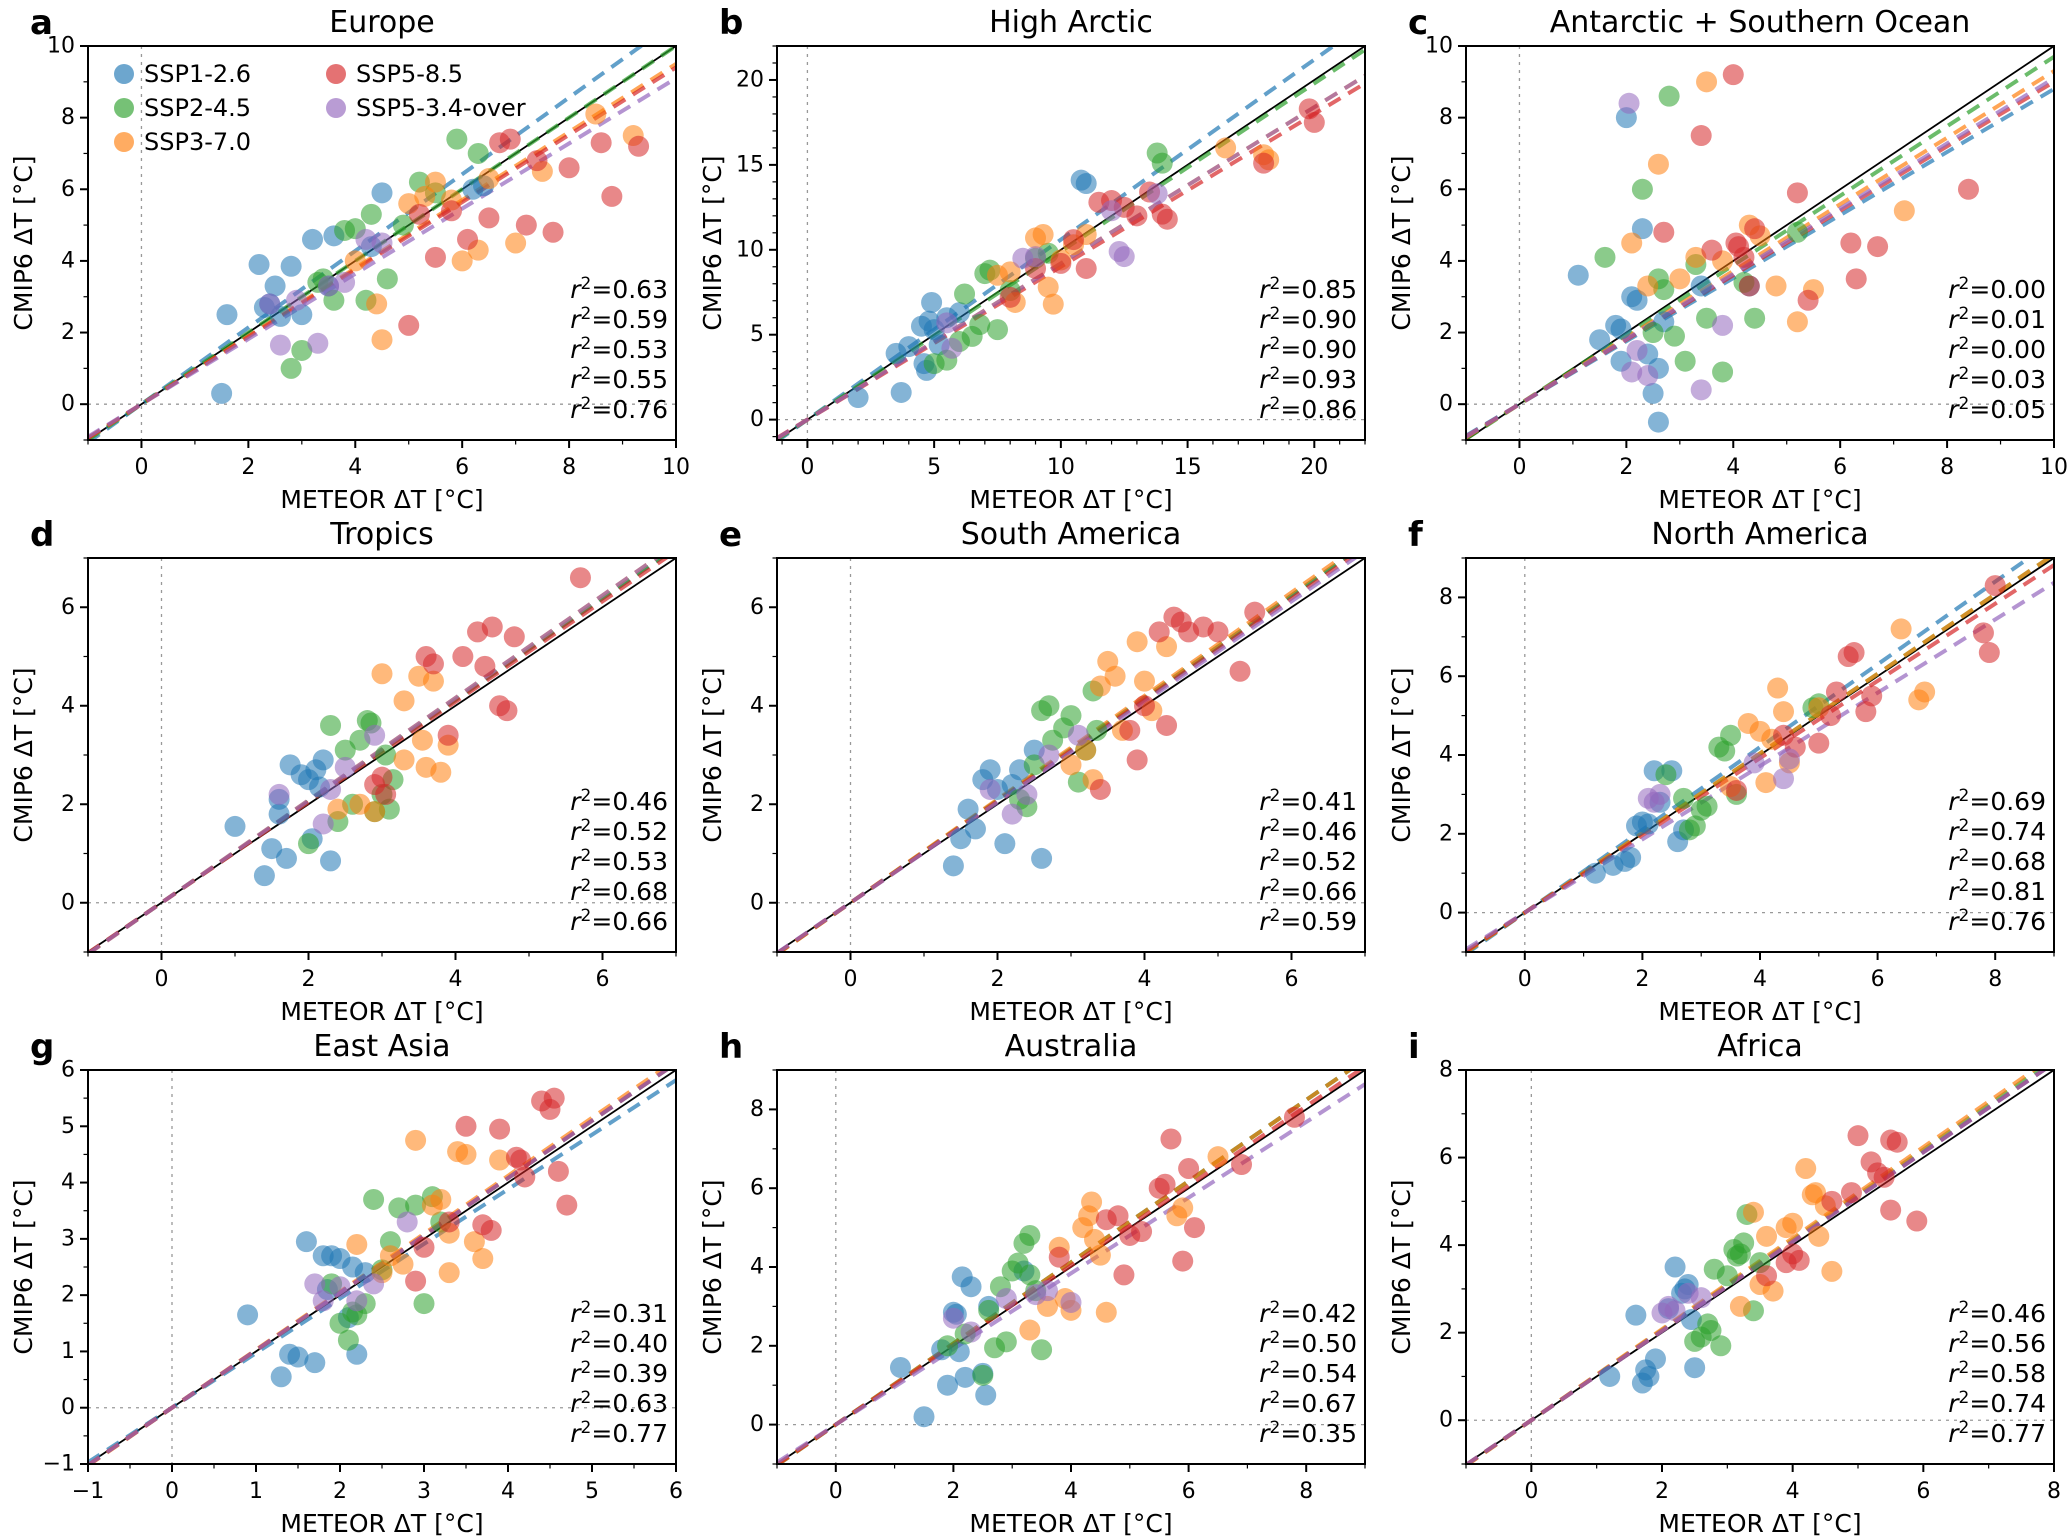 Image resolution: width=2067 pixels, height=1536 pixels. I want to click on r2-label-SSP3-7.0: r2=0.90, so click(1308, 349).